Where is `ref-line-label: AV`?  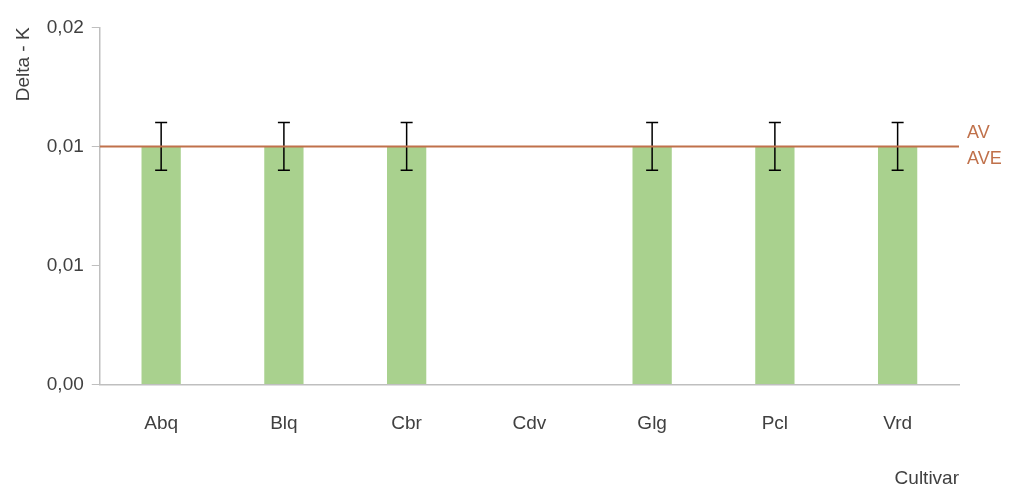
ref-line-label: AV is located at coordinates (978, 132).